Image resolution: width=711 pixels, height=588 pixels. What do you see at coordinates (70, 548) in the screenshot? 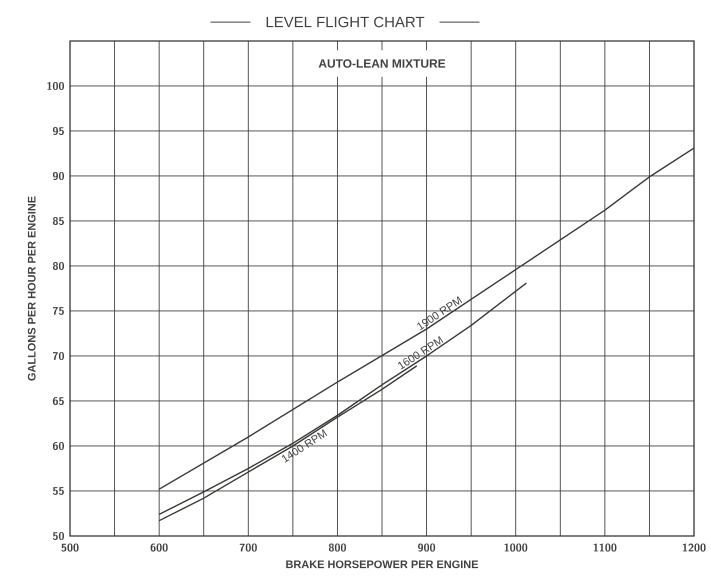
I see `x-tick-label: 500` at bounding box center [70, 548].